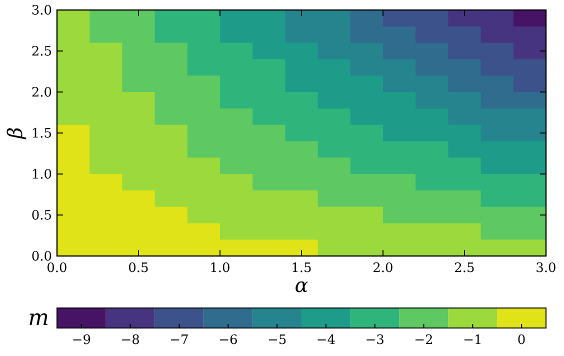  I want to click on y-tick-label: 2.5, so click(41, 52).